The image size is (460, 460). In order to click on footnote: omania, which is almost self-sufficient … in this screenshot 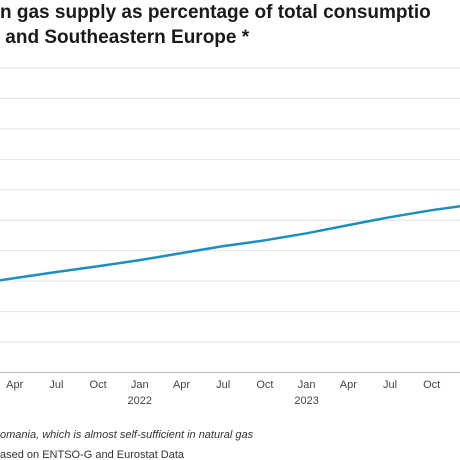, I will do `click(127, 435)`.